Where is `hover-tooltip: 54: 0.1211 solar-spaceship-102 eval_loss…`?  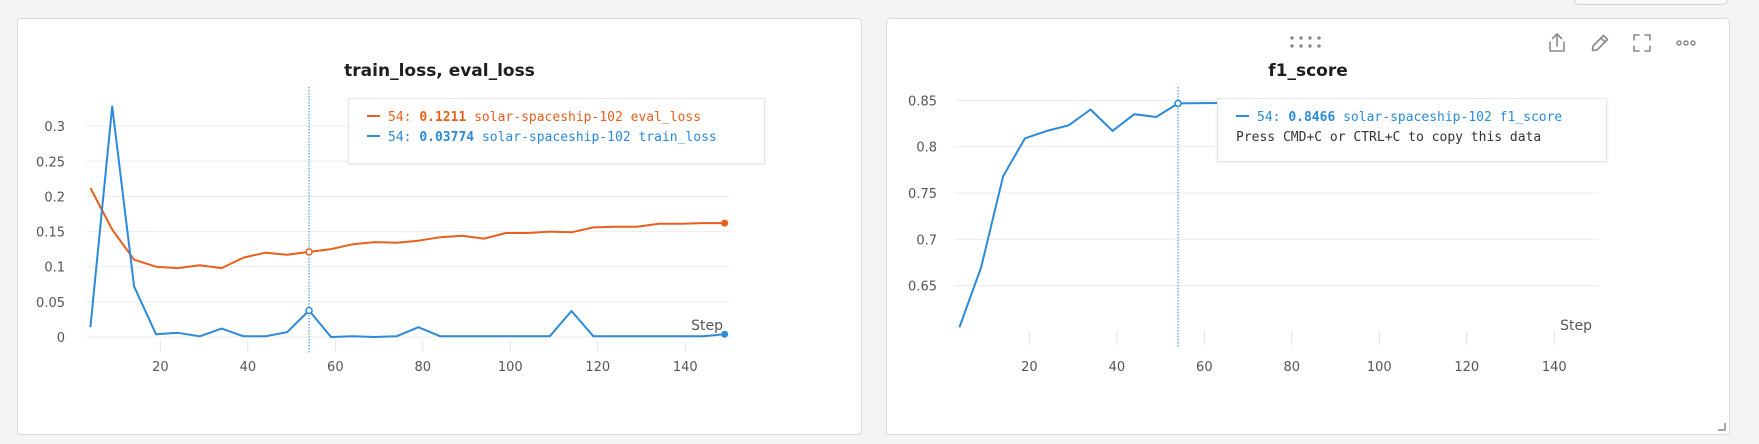
hover-tooltip: 54: 0.1211 solar-spaceship-102 eval_loss… is located at coordinates (556, 131).